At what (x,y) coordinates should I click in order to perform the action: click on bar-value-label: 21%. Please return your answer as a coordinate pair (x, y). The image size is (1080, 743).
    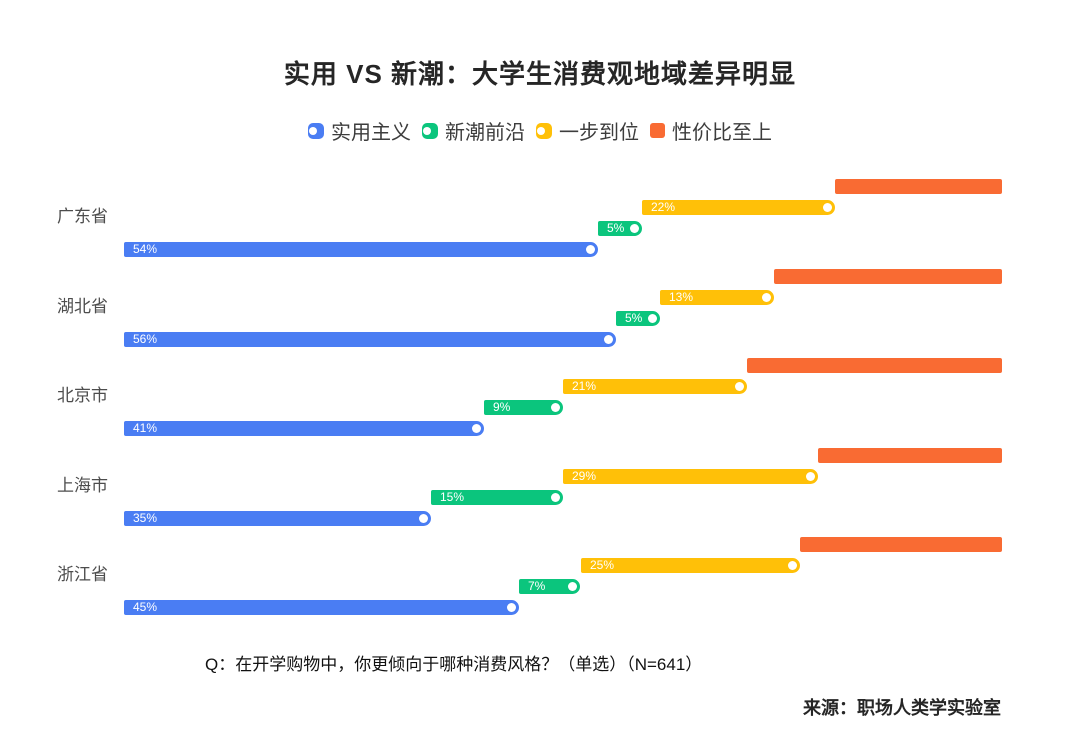
    Looking at the image, I should click on (584, 386).